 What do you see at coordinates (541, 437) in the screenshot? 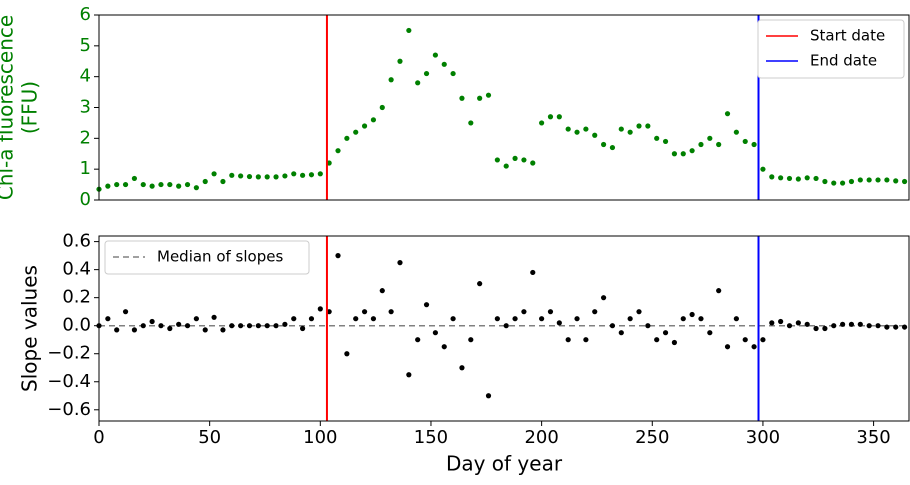
I see `x-tick-label: 200` at bounding box center [541, 437].